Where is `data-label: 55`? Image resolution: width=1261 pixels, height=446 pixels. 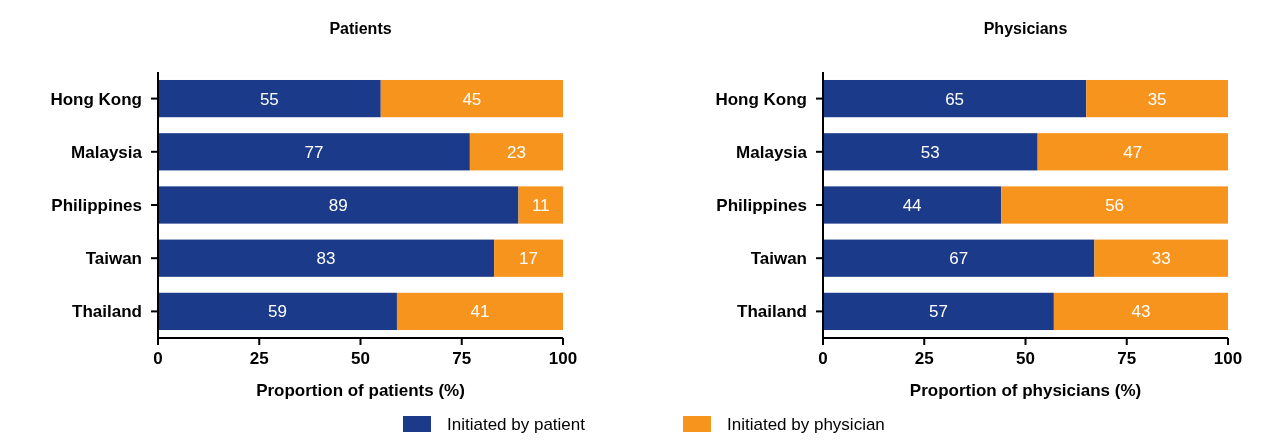 data-label: 55 is located at coordinates (269, 99).